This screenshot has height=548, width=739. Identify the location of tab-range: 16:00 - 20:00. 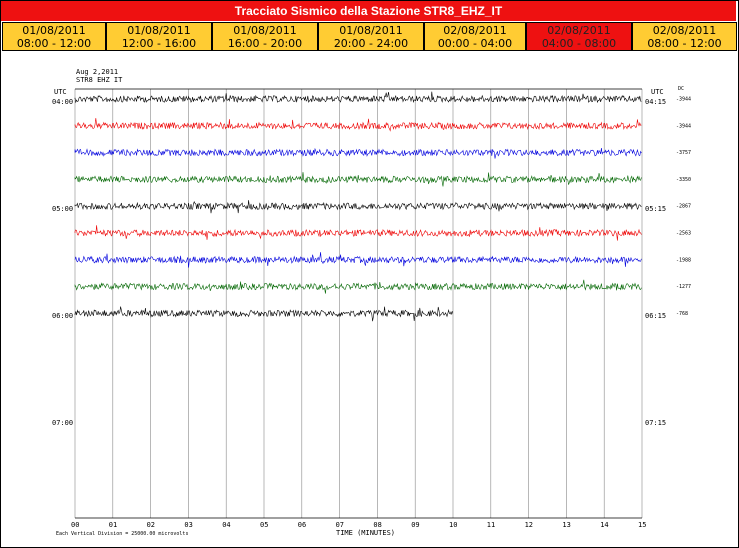
(265, 43).